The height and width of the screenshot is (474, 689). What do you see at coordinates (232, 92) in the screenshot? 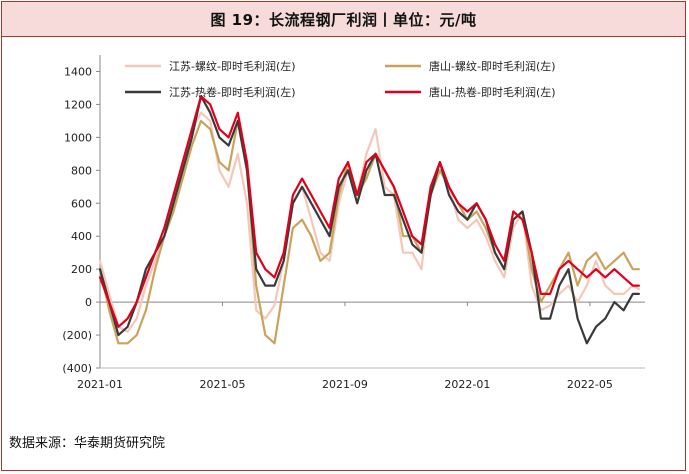
I see `legend-label: 江苏-热卷-即时毛利润(左)` at bounding box center [232, 92].